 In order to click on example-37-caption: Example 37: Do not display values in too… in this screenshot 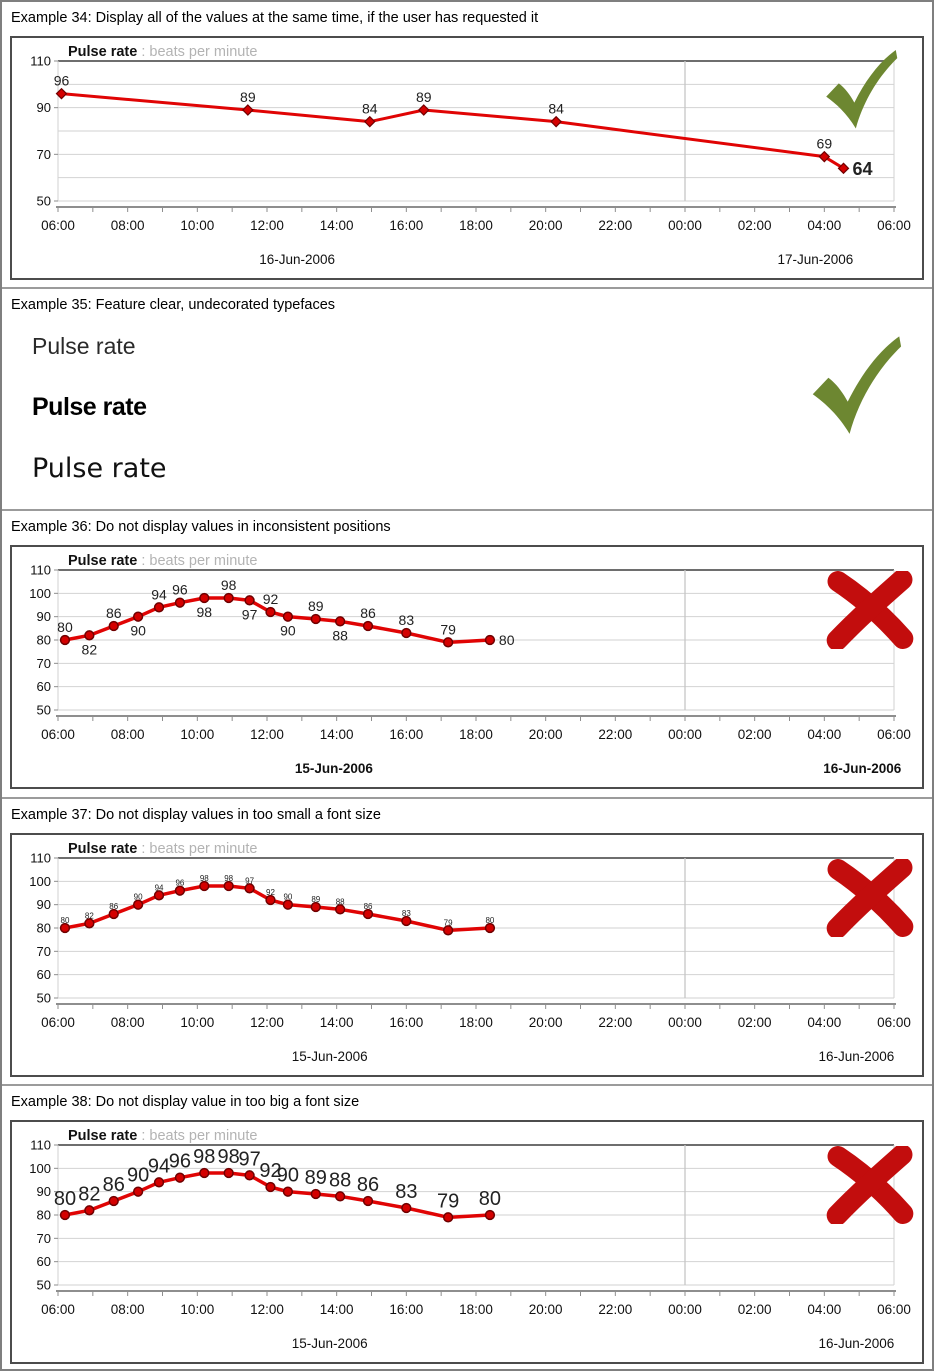, I will do `click(196, 815)`.